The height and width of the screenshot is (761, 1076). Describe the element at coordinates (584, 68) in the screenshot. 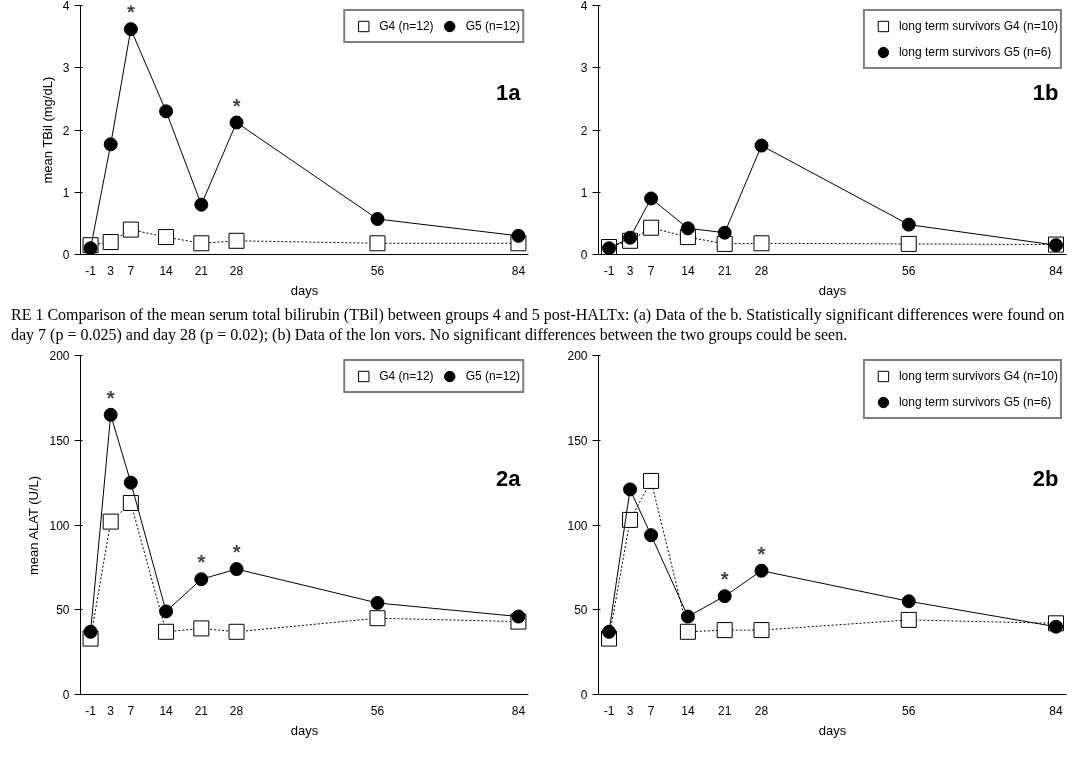

I see `y-tick-label: 3` at that location.